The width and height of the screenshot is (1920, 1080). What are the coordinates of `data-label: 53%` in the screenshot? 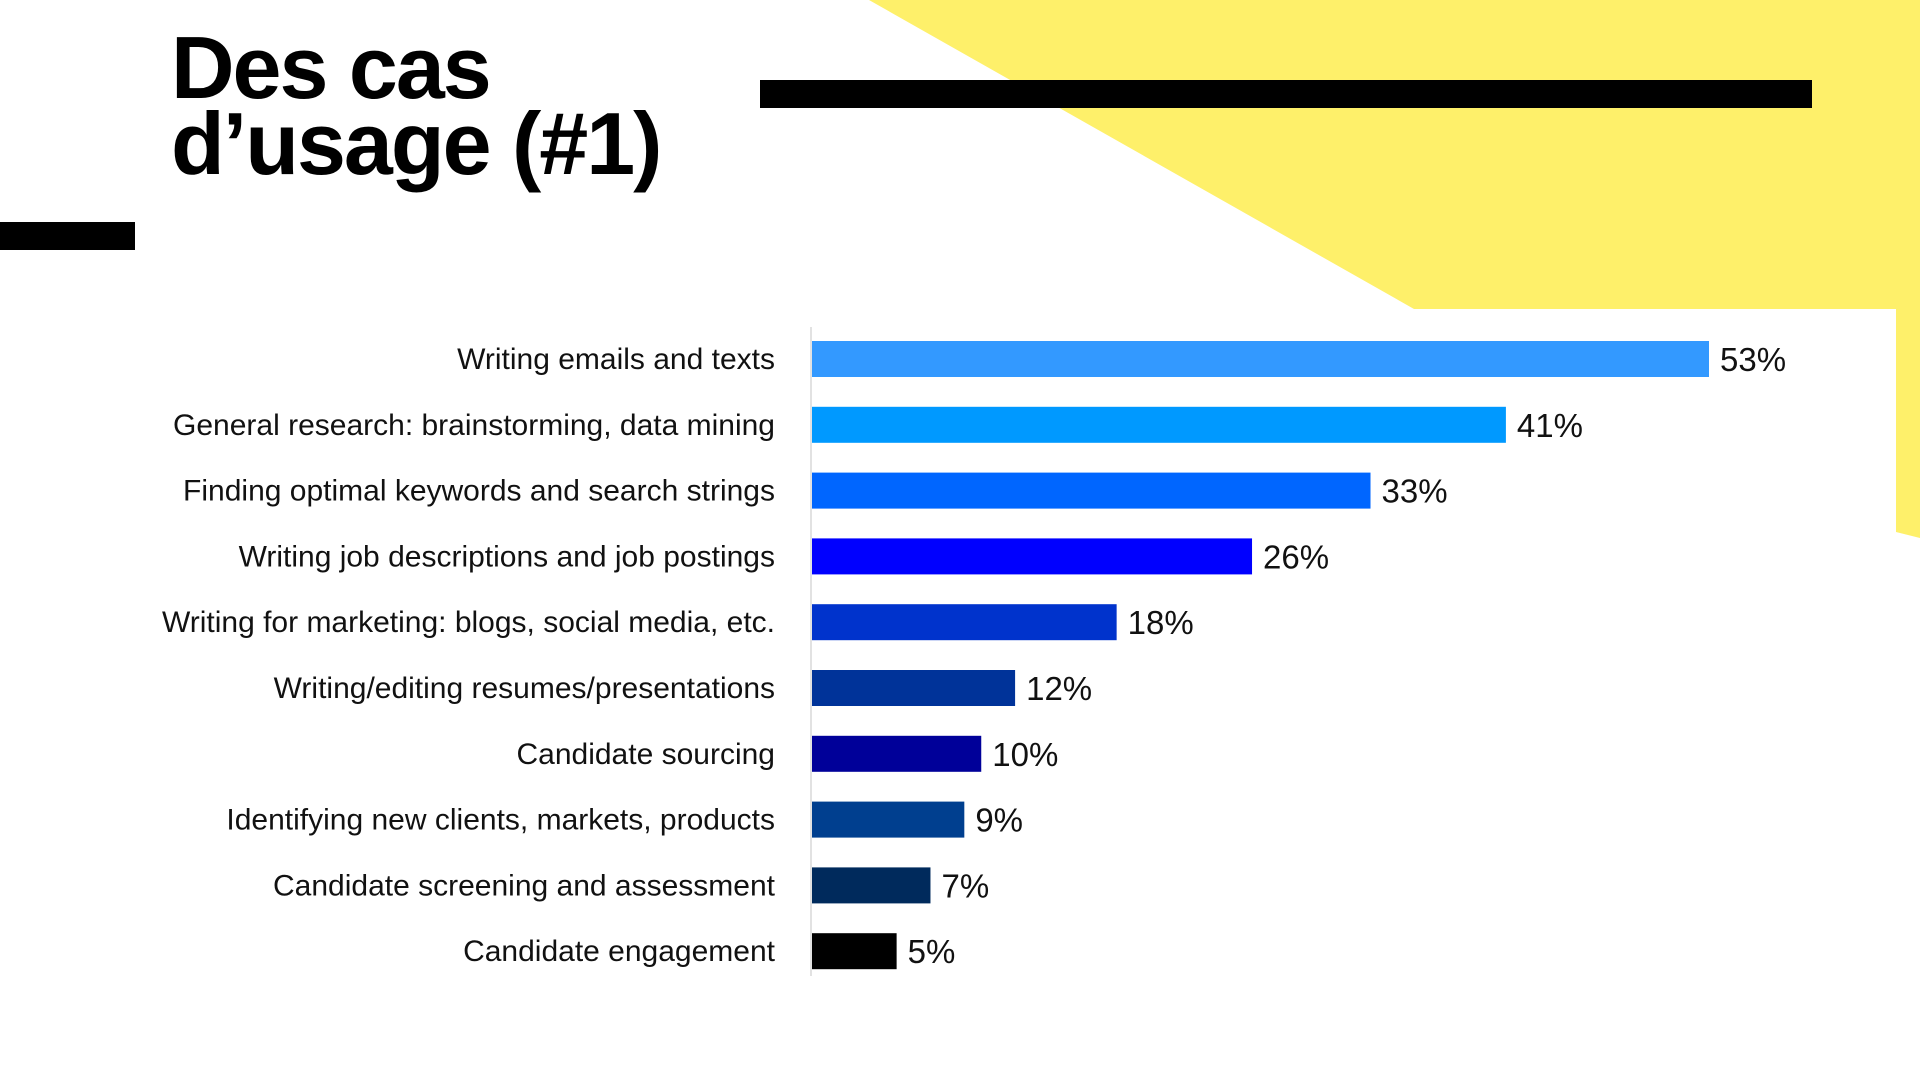 It's located at (1753, 359).